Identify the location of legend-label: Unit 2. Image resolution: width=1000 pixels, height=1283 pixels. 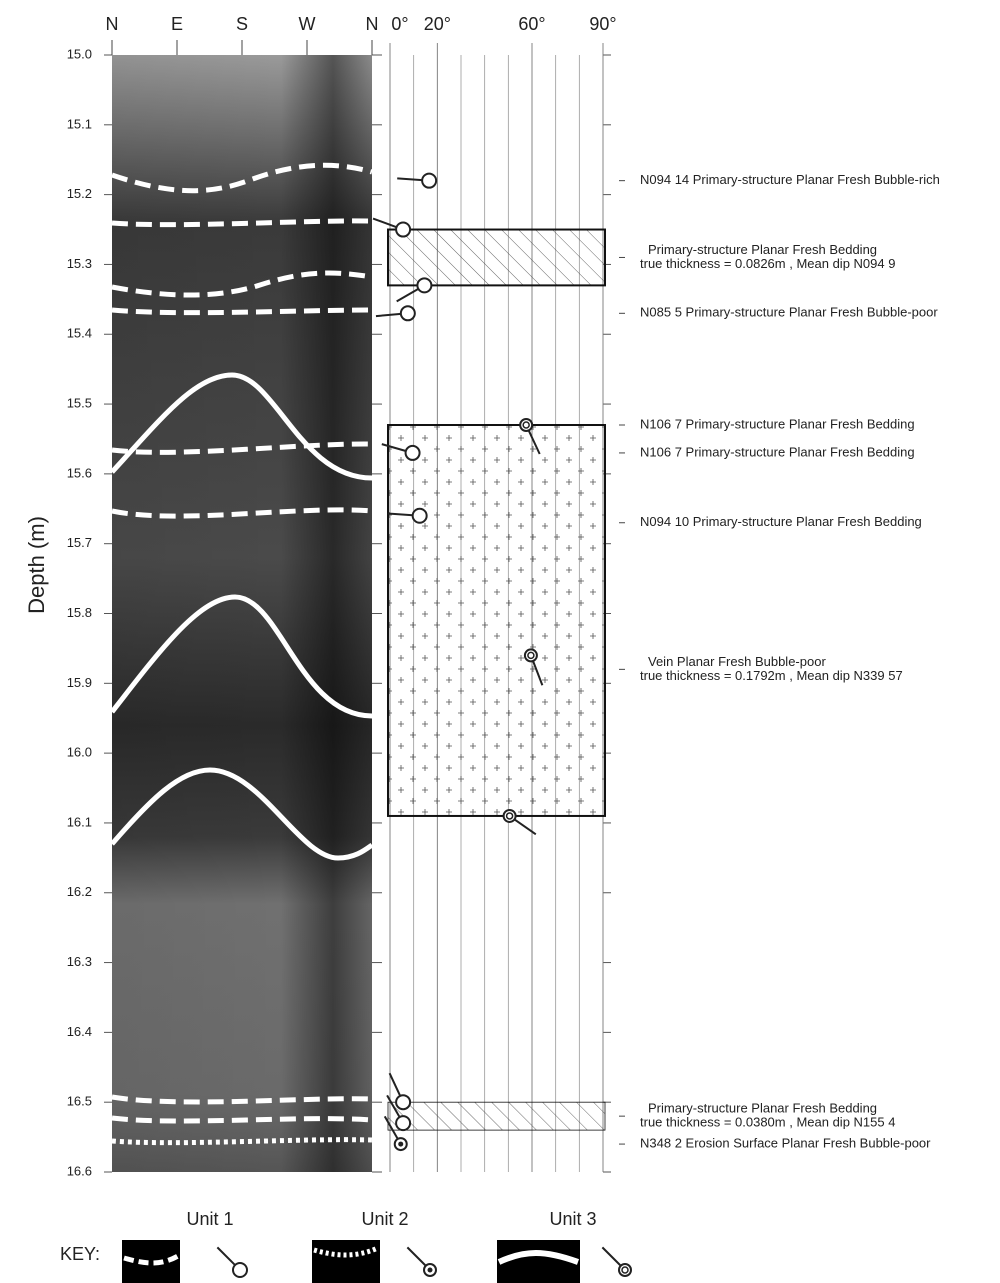
(384, 1219).